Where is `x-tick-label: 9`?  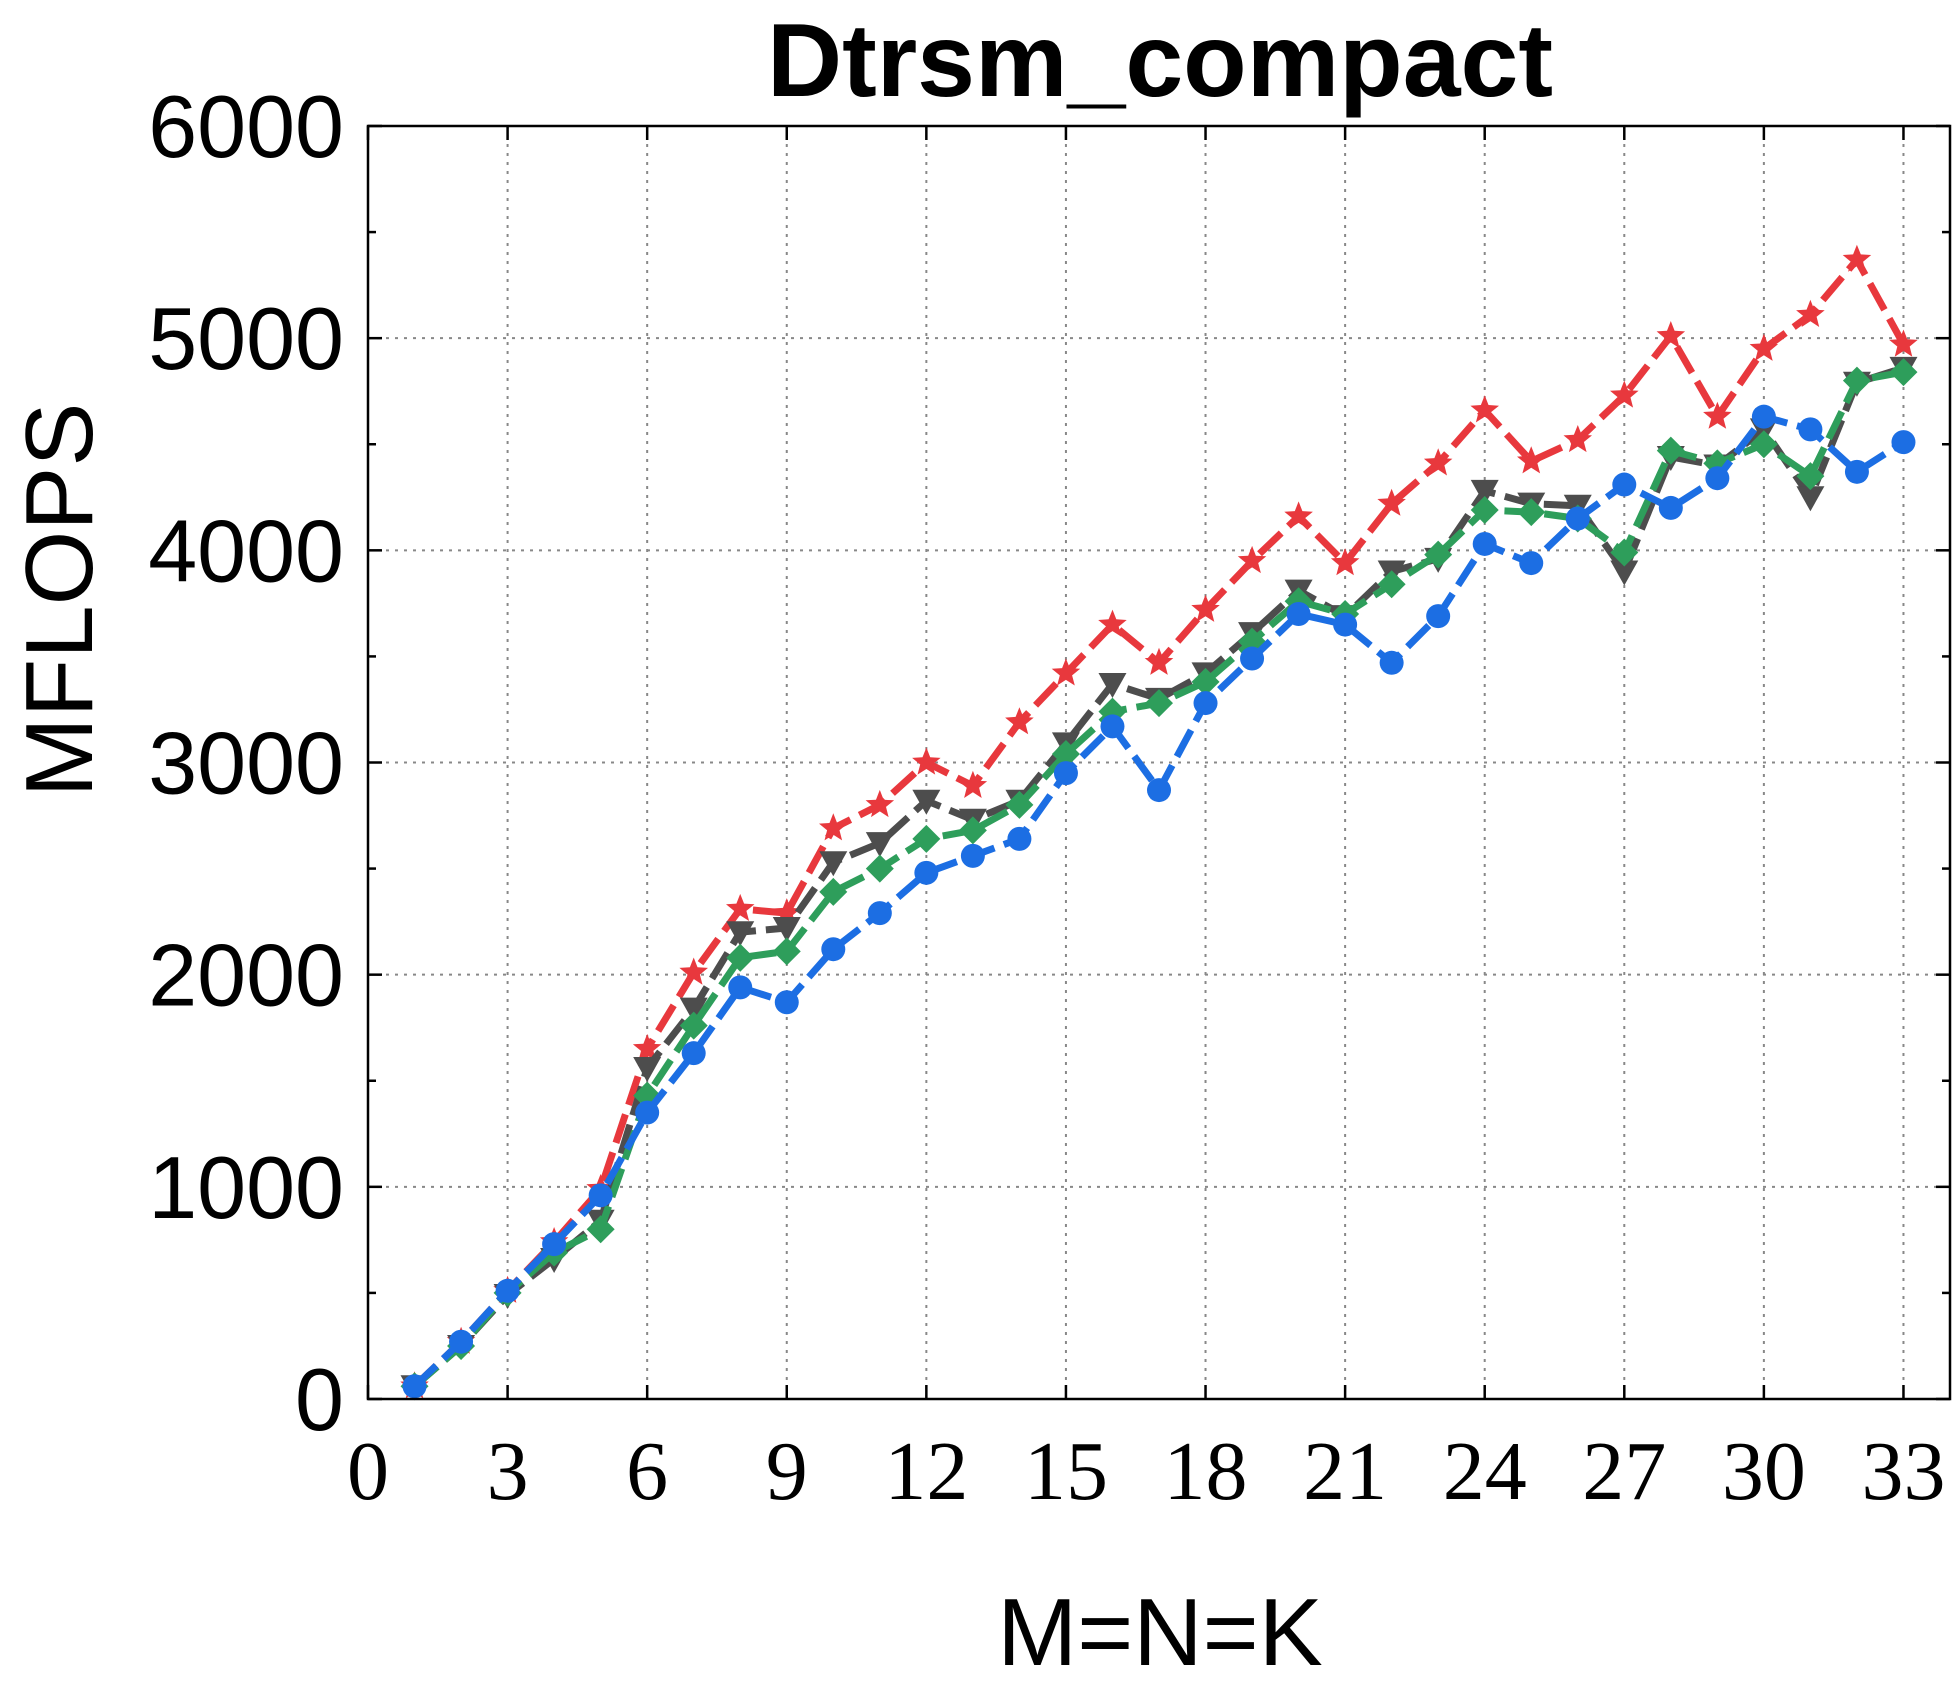 x-tick-label: 9 is located at coordinates (787, 1471).